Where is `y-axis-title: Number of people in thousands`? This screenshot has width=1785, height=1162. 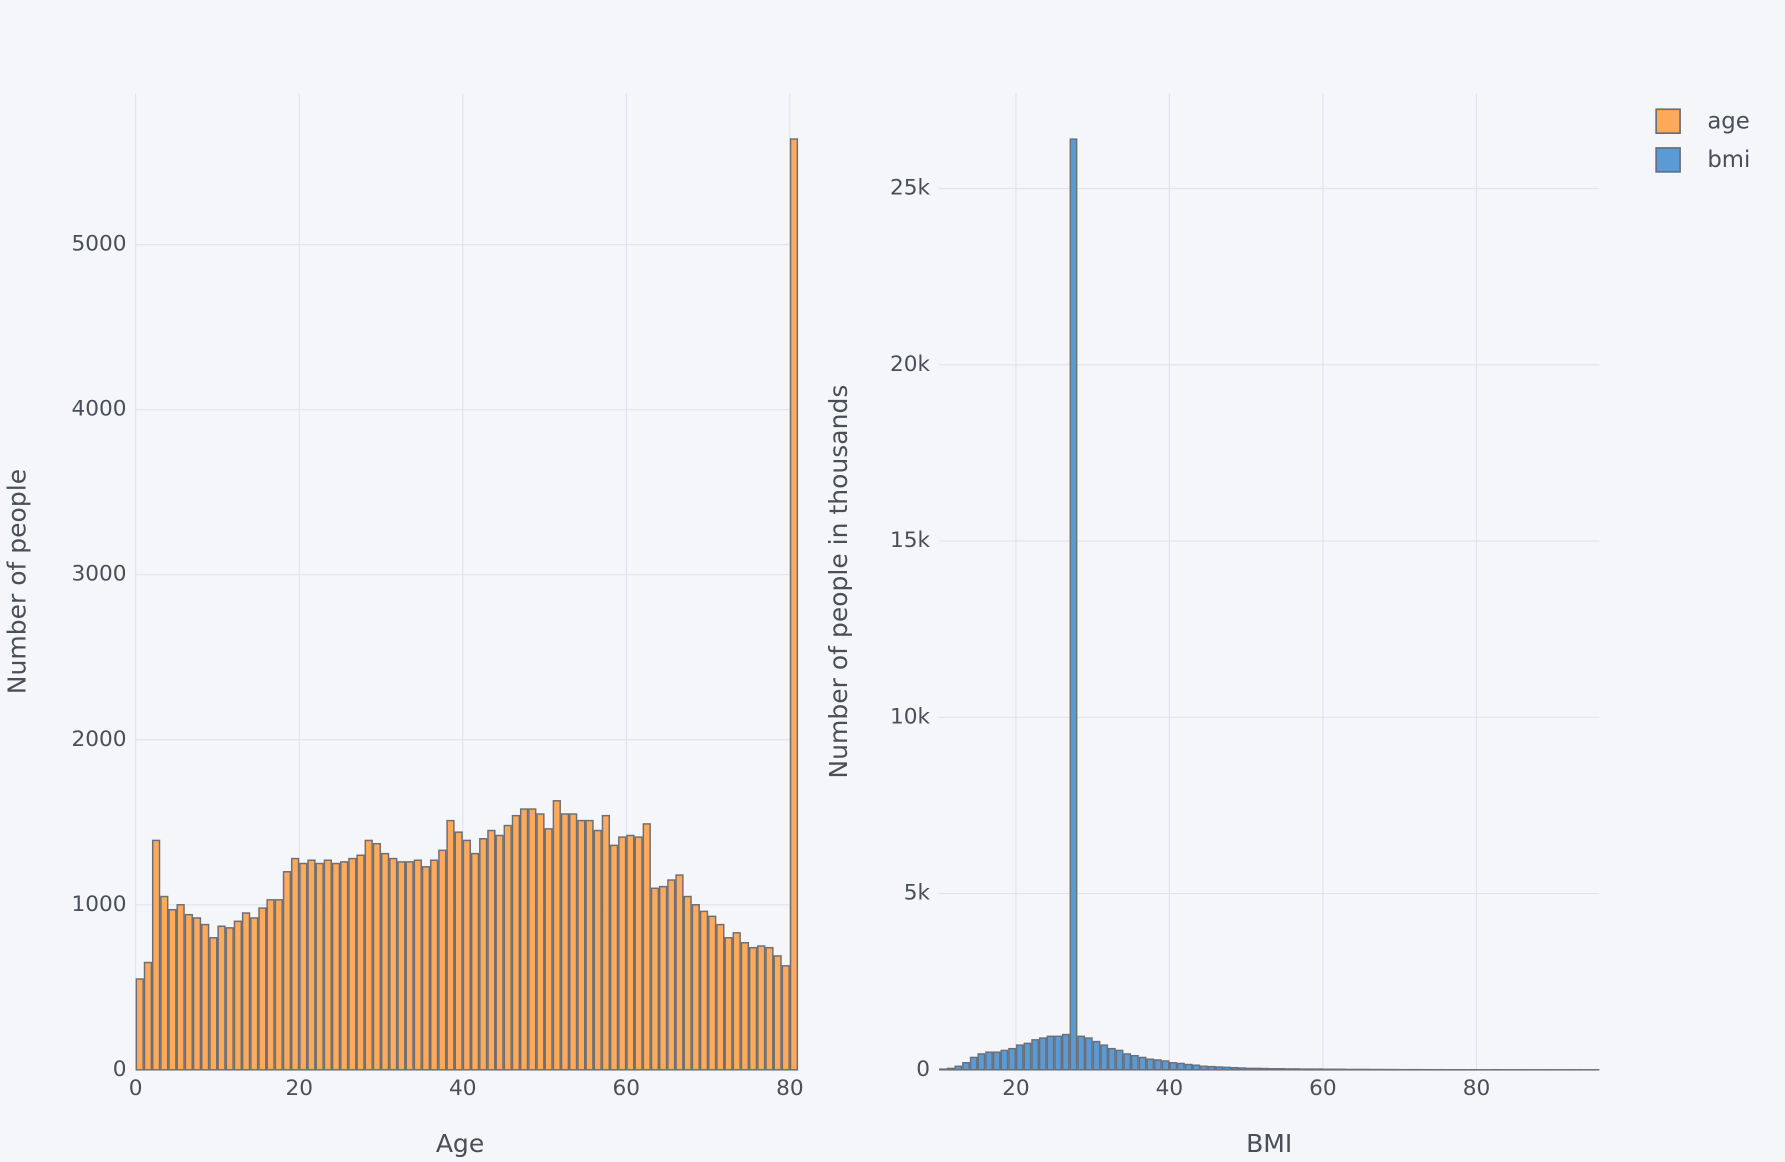
y-axis-title: Number of people in thousands is located at coordinates (838, 582).